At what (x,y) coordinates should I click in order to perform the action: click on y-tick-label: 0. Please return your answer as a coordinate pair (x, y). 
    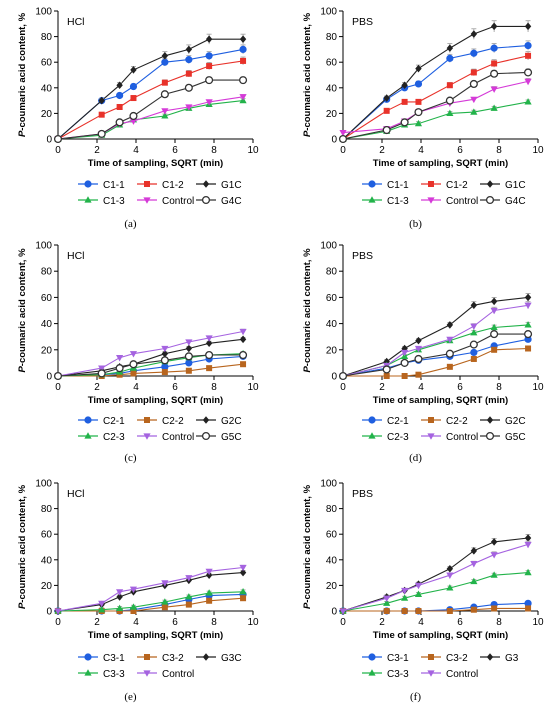
    Looking at the image, I should click on (334, 612).